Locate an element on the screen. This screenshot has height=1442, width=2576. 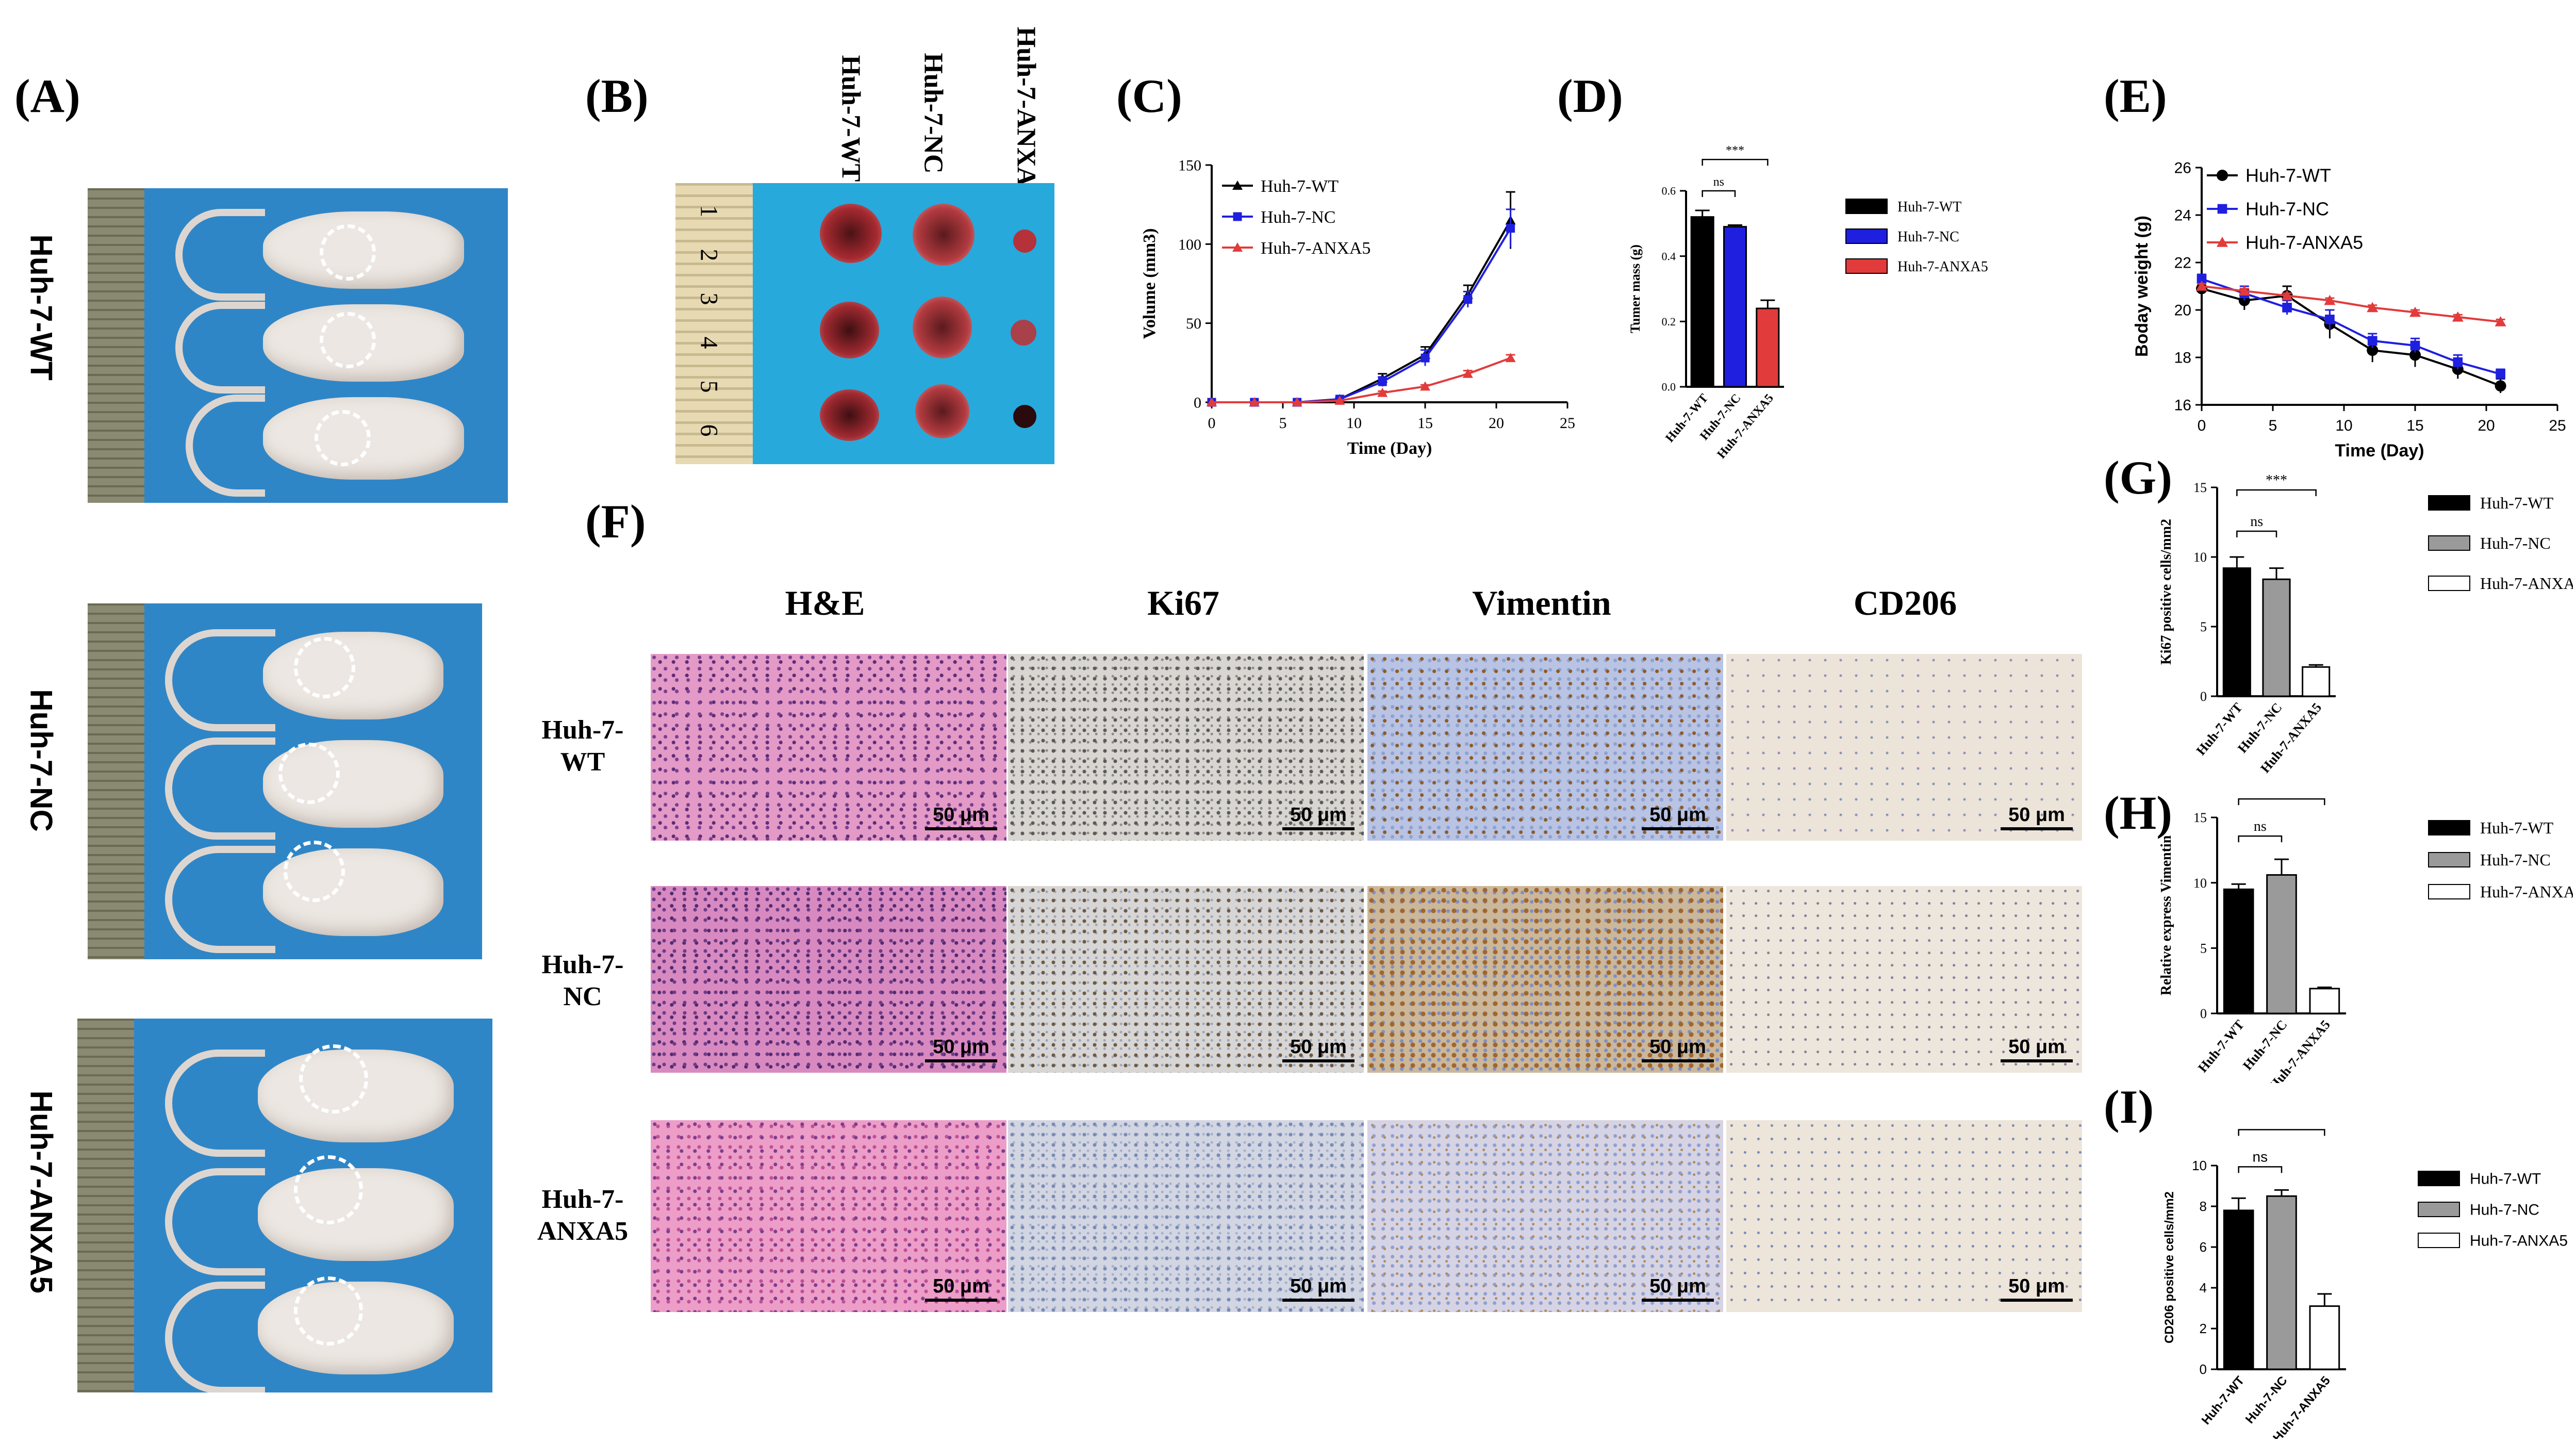
significance-label: *** is located at coordinates (2281, 795).